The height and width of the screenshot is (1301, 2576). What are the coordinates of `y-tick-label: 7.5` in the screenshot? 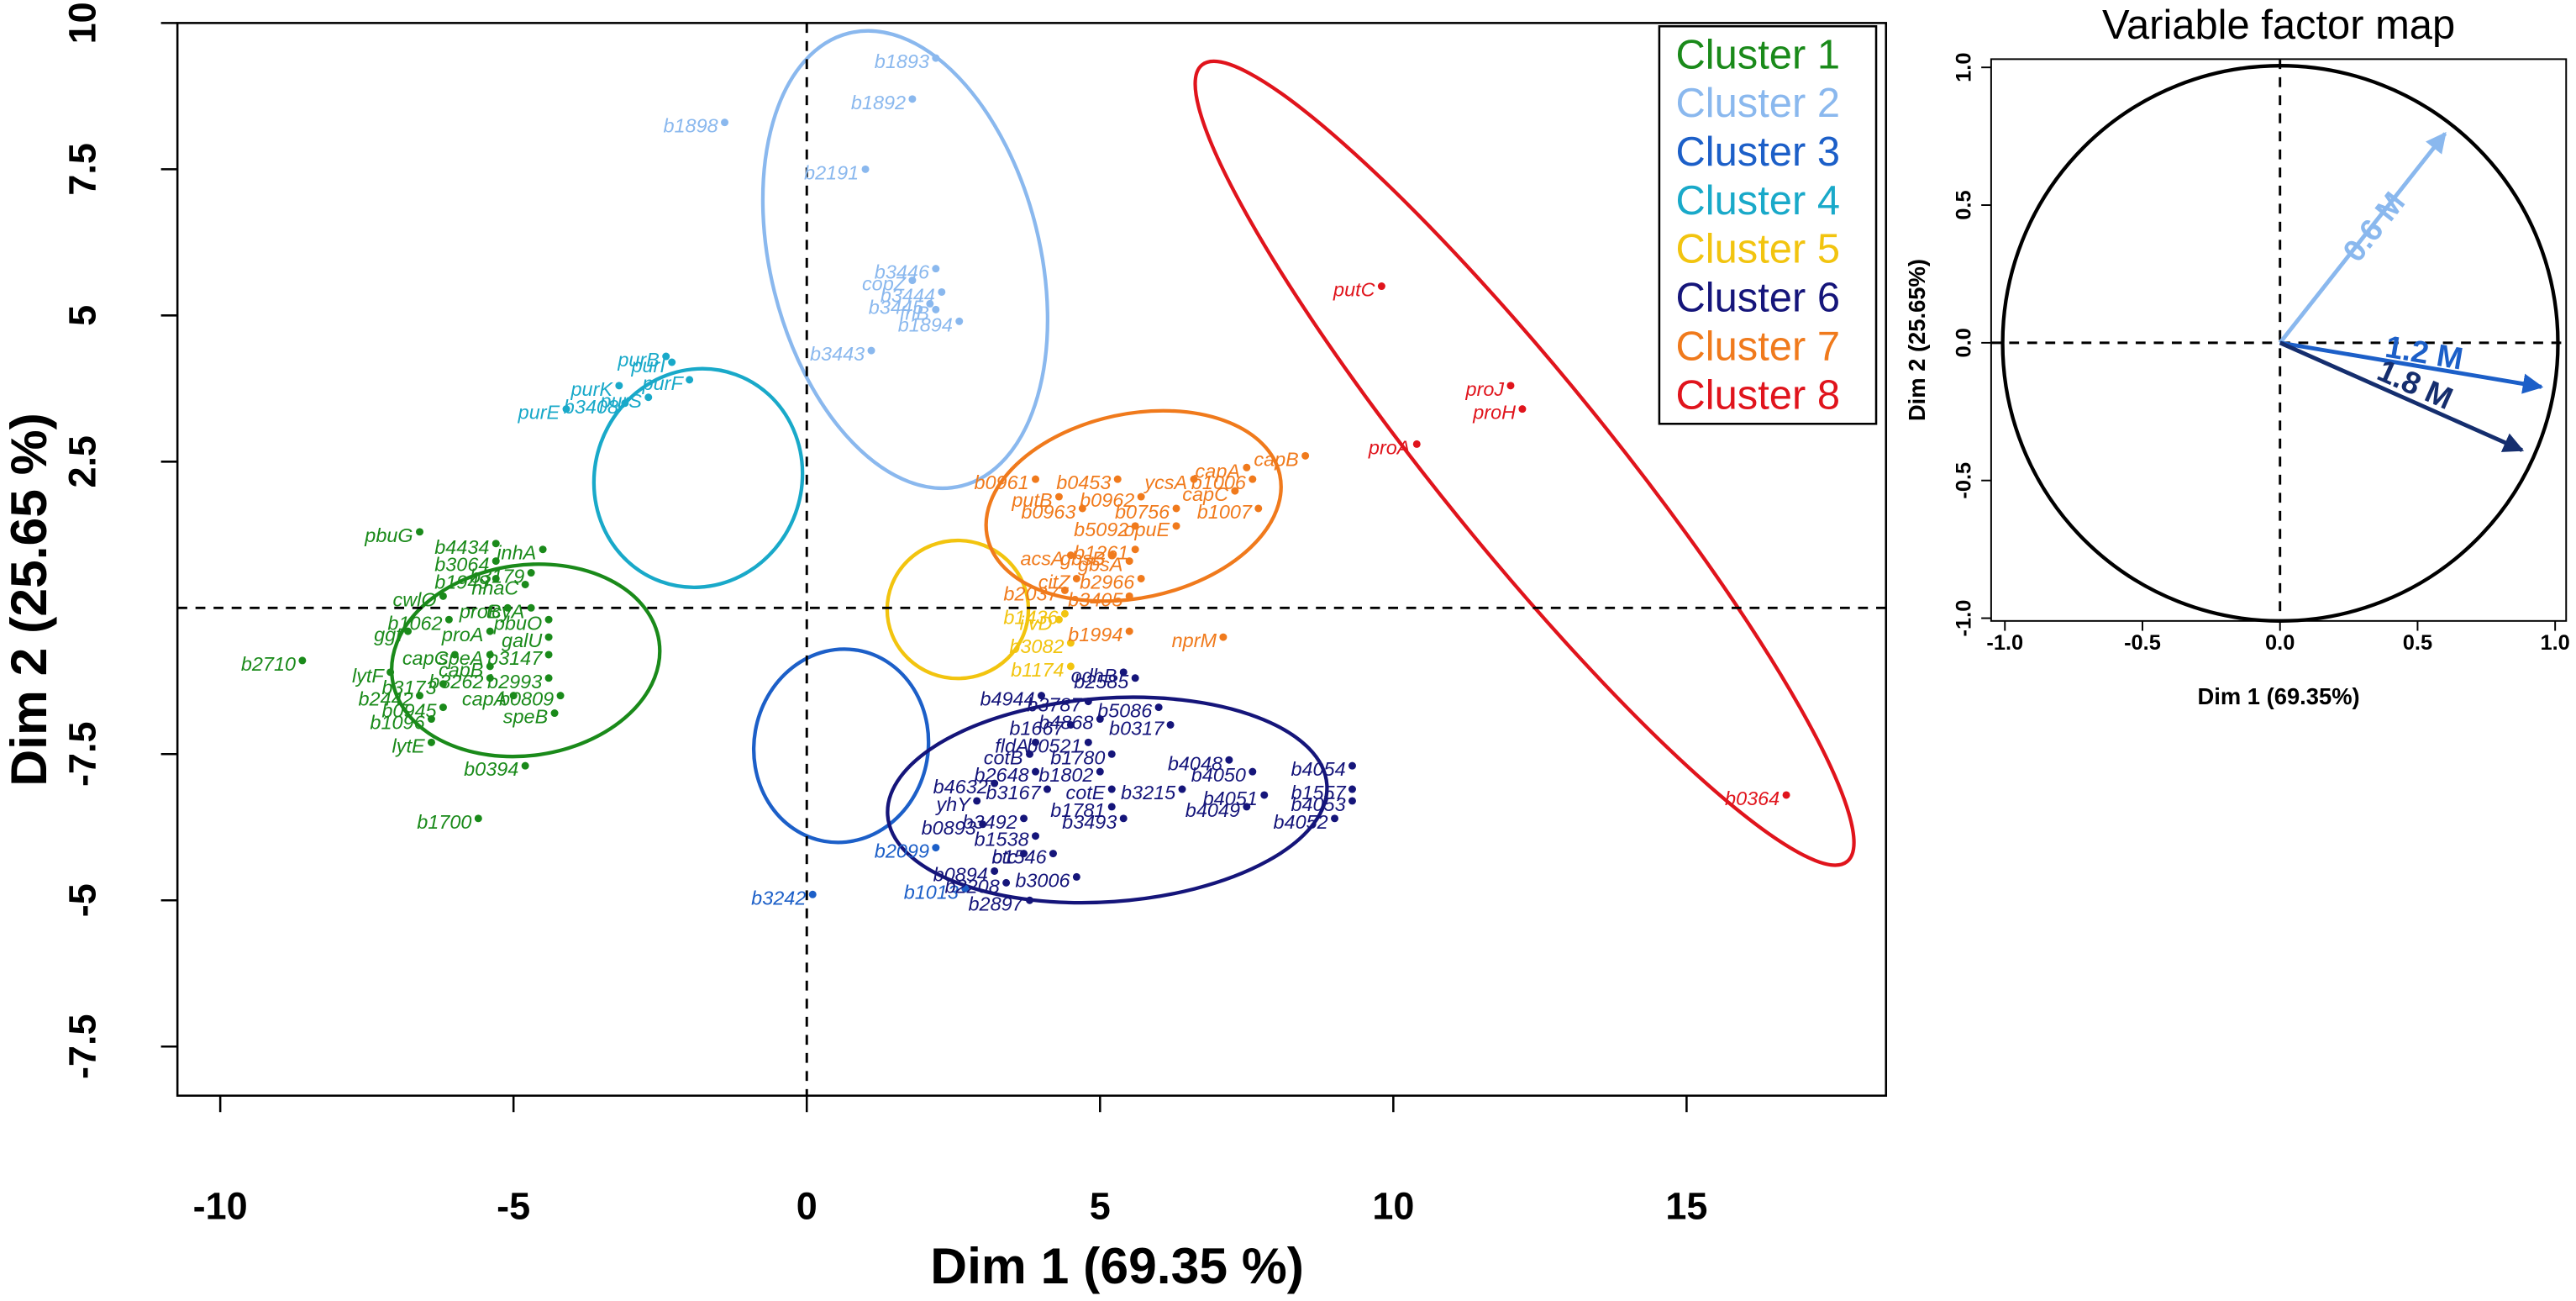 It's located at (82, 169).